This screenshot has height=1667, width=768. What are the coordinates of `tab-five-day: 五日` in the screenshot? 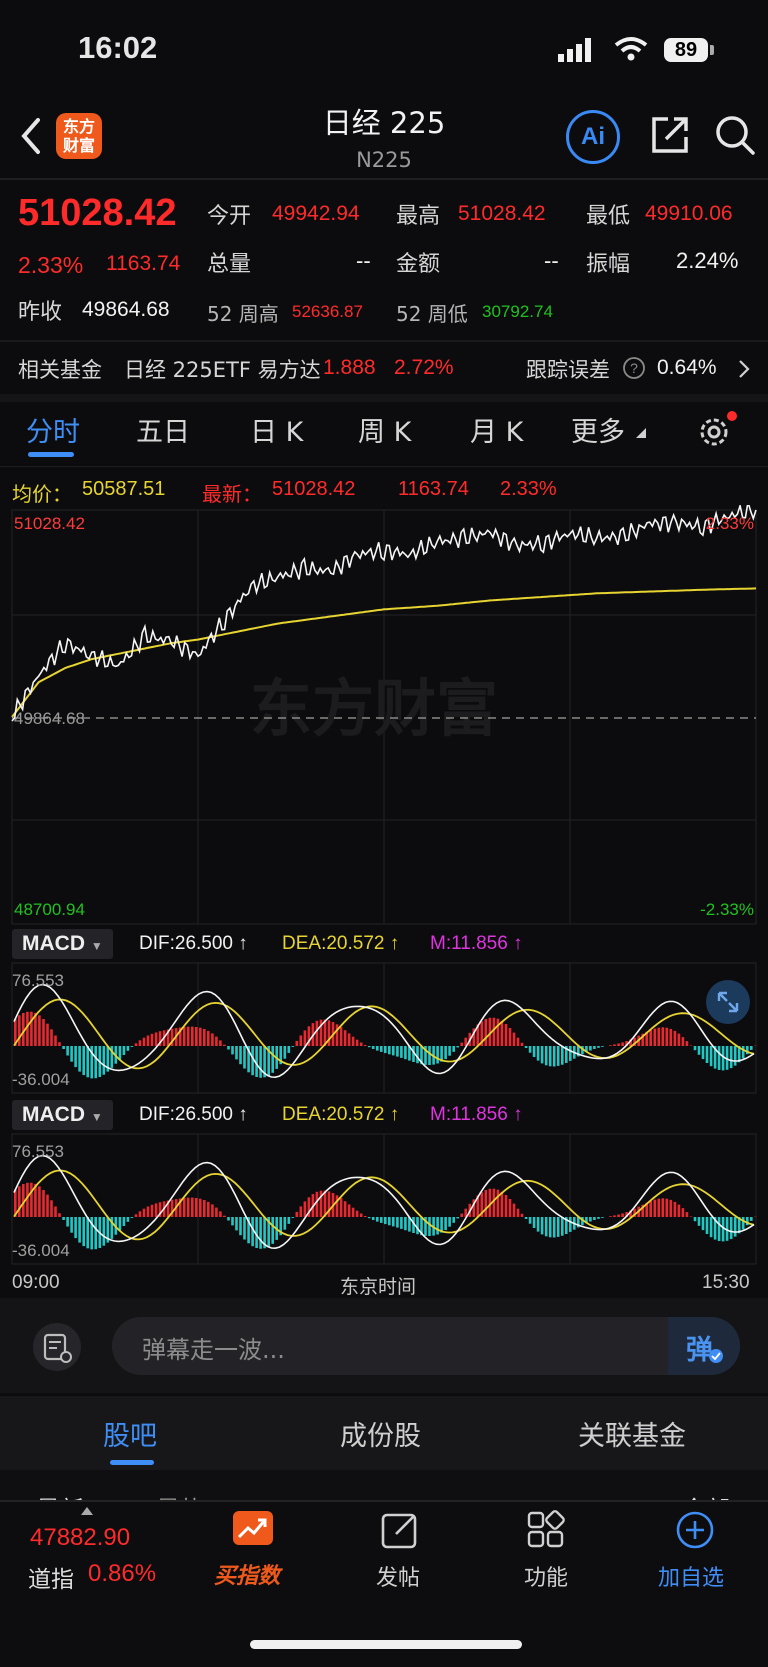 It's located at (163, 429).